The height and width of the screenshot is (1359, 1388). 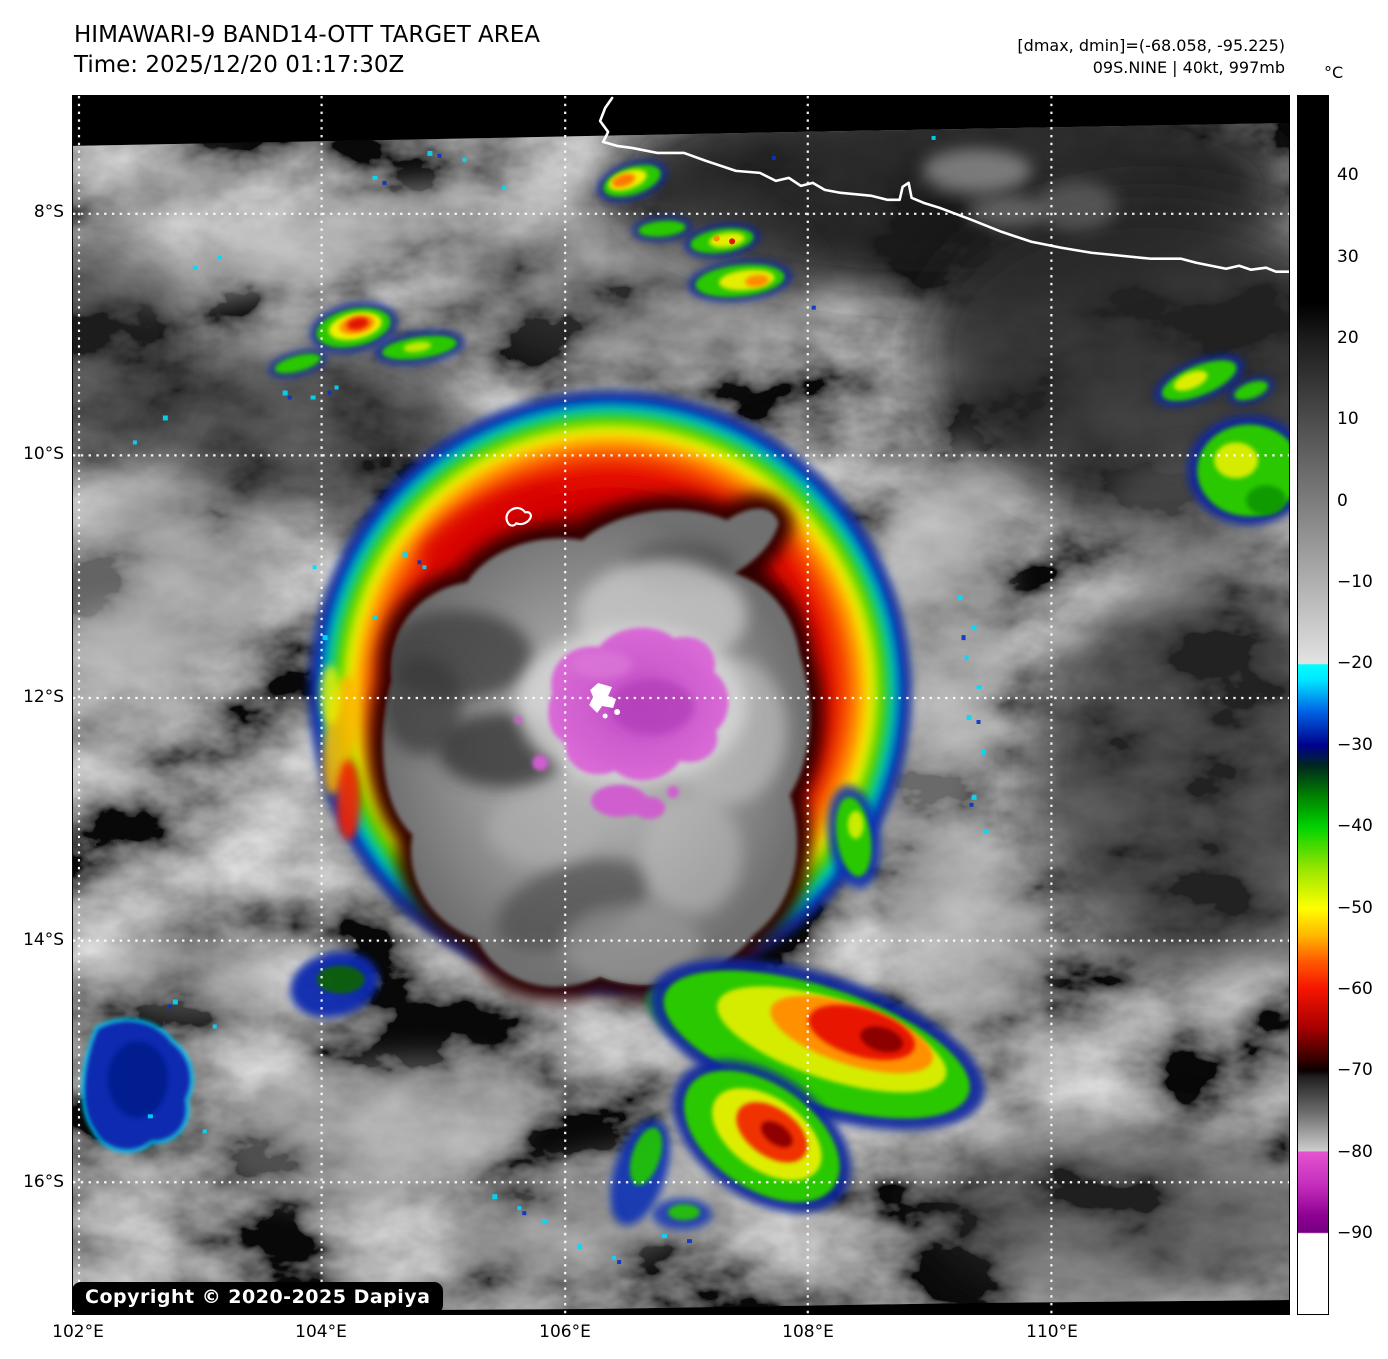 What do you see at coordinates (694, 231) in the screenshot?
I see `north-convective-cells` at bounding box center [694, 231].